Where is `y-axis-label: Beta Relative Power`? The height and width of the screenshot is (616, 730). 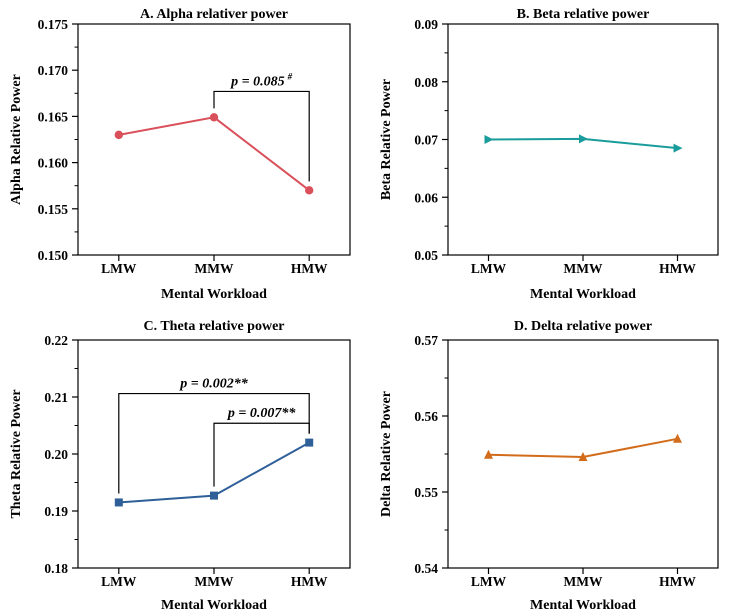 y-axis-label: Beta Relative Power is located at coordinates (386, 139).